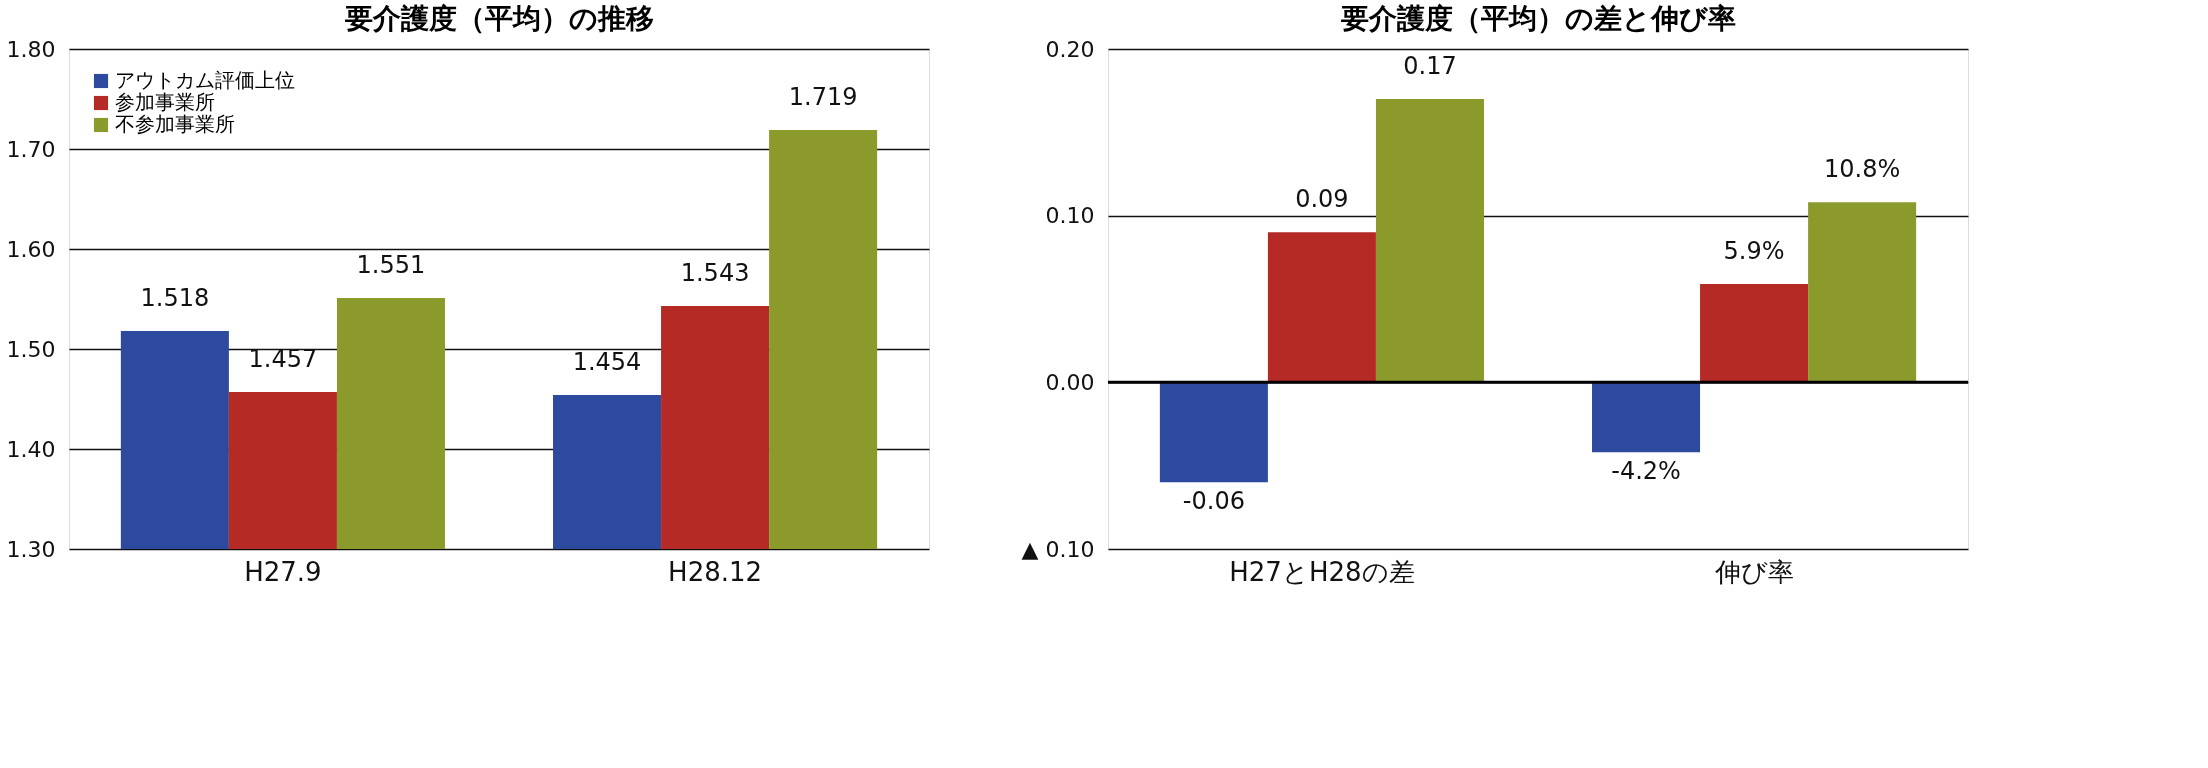 Image resolution: width=2208 pixels, height=768 pixels. What do you see at coordinates (175, 298) in the screenshot?
I see `data-label: 1.518` at bounding box center [175, 298].